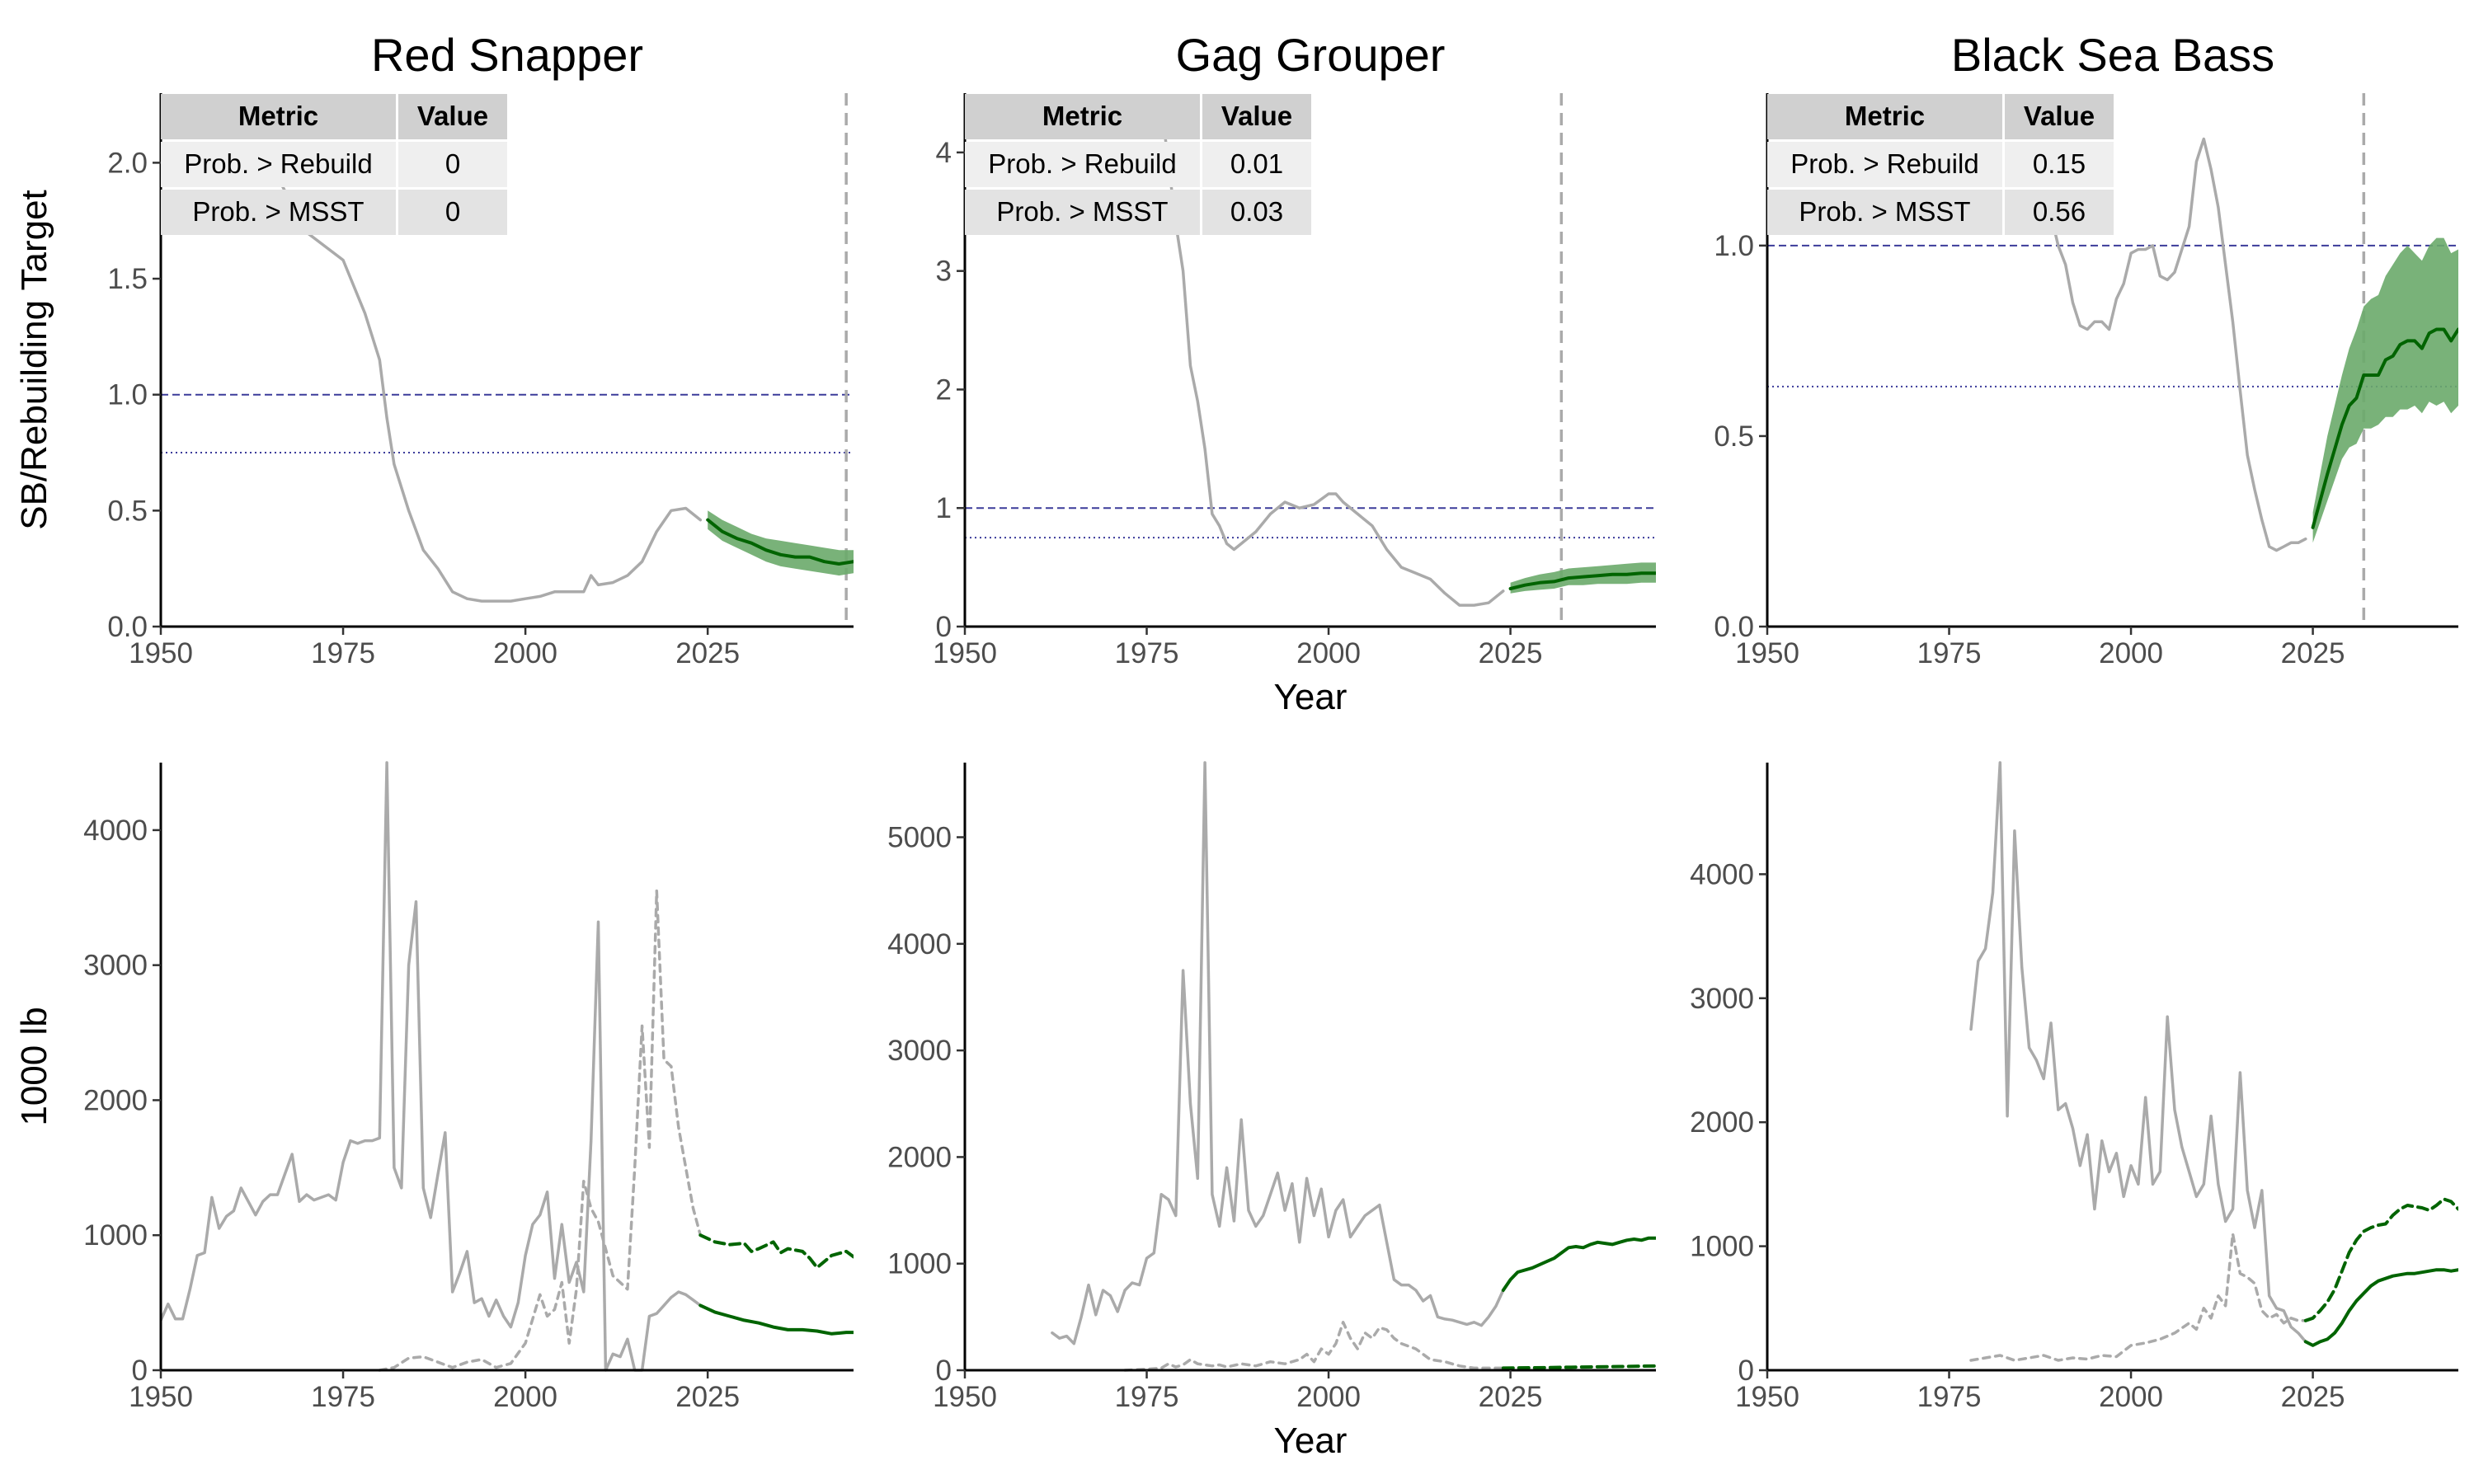 This screenshot has height=1484, width=2474. I want to click on y-tick-label: 1000, so click(115, 1235).